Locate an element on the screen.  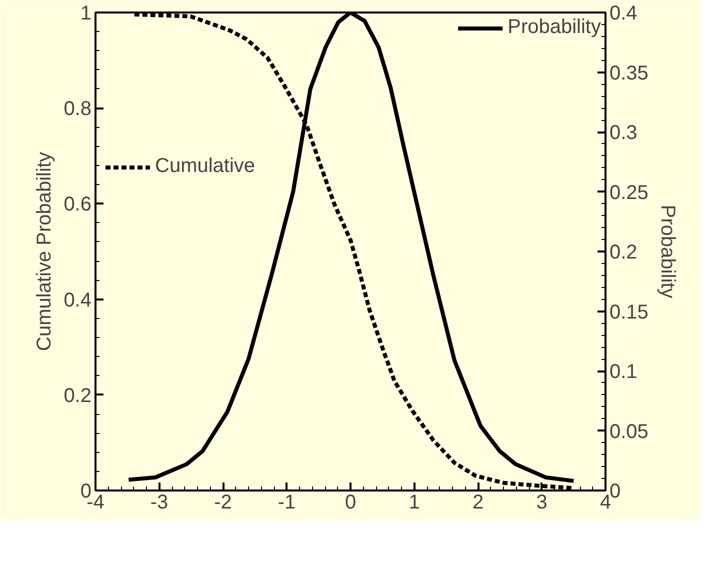
y2-tick-label: 0.2 is located at coordinates (624, 253).